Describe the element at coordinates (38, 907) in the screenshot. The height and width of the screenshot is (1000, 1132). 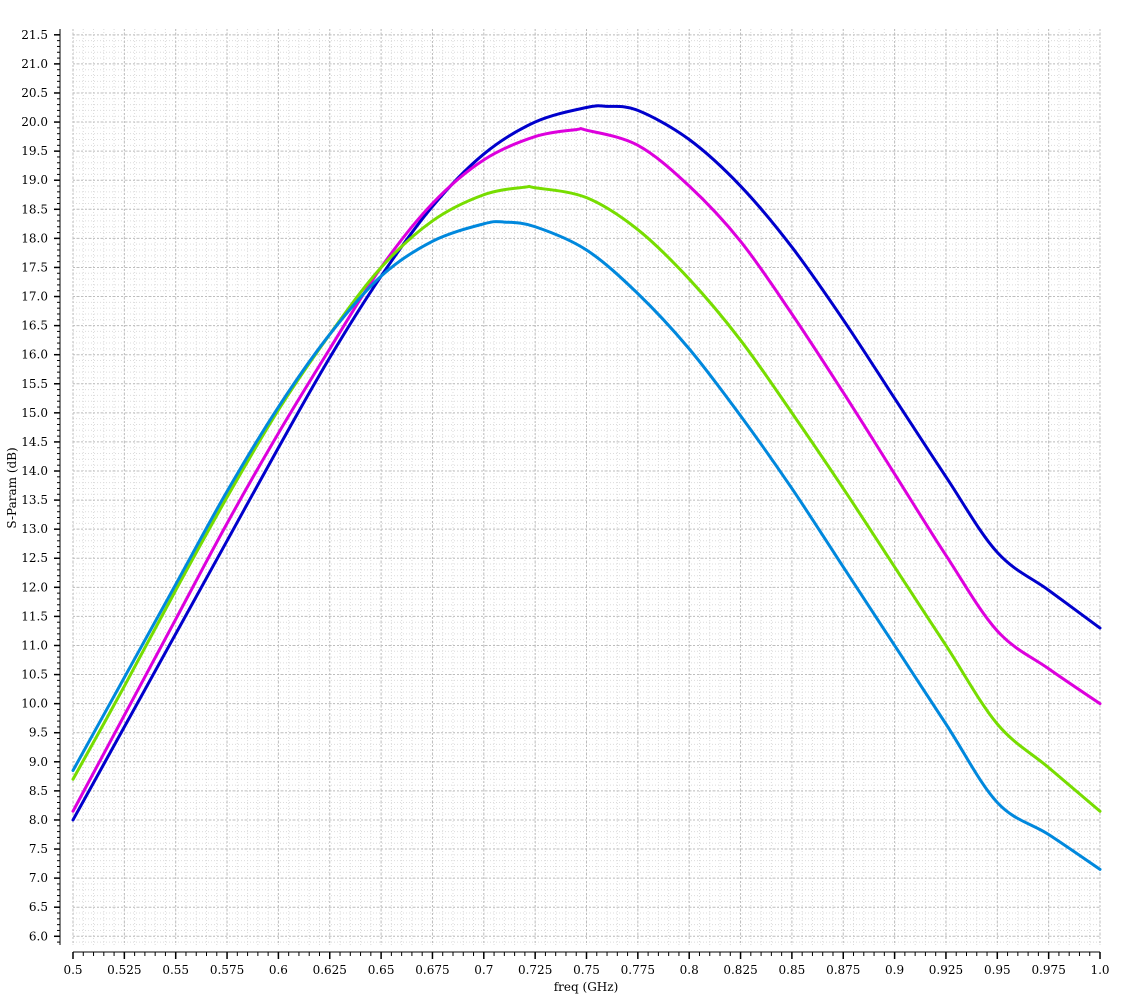
I see `y-tick-label: 6.5` at that location.